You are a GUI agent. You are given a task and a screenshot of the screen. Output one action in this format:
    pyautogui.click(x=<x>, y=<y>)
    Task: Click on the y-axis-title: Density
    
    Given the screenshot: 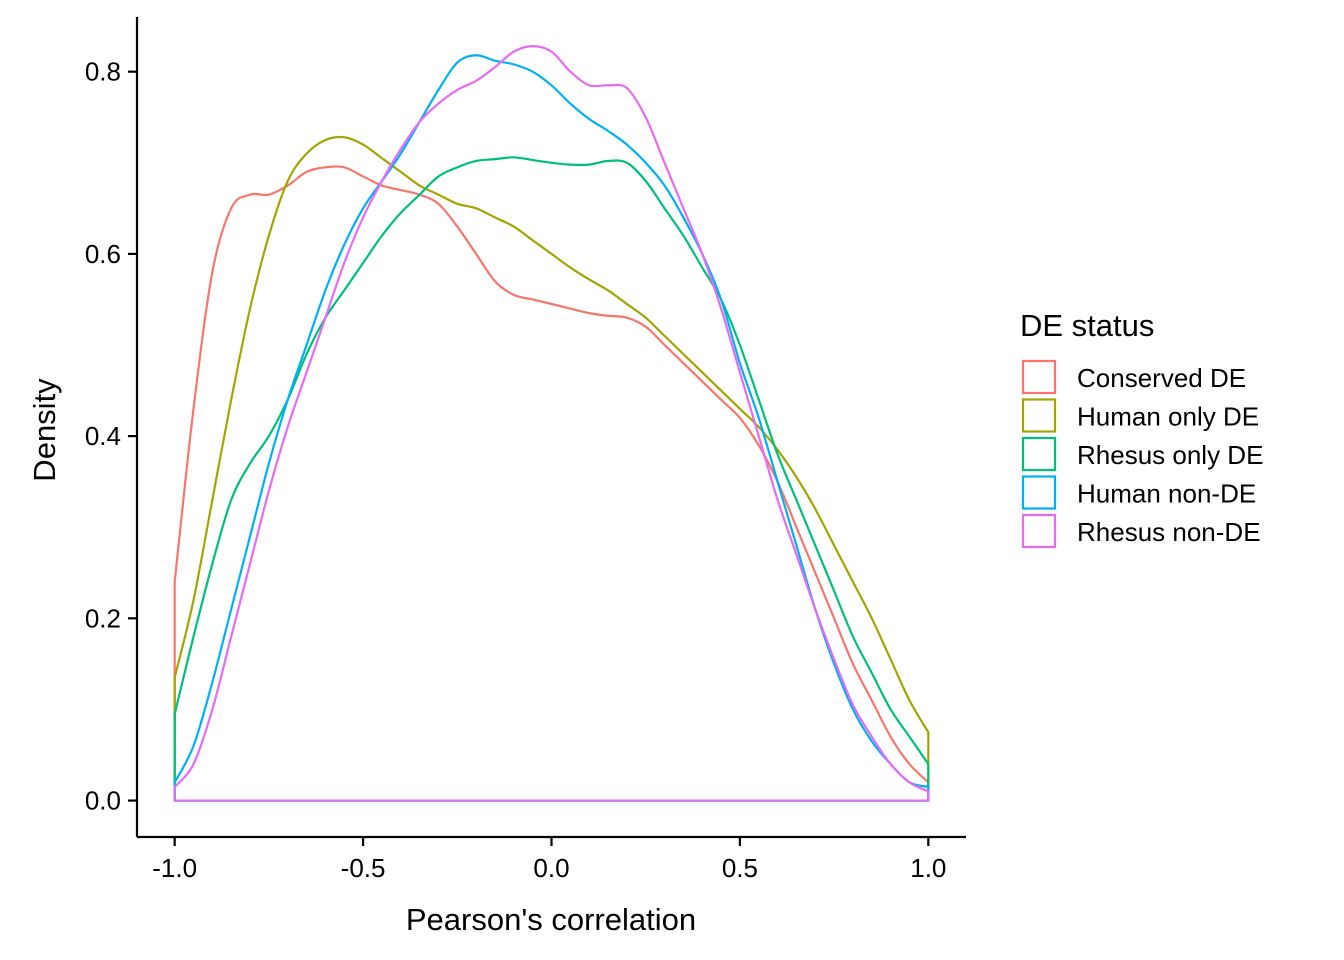 What is the action you would take?
    pyautogui.click(x=44, y=430)
    